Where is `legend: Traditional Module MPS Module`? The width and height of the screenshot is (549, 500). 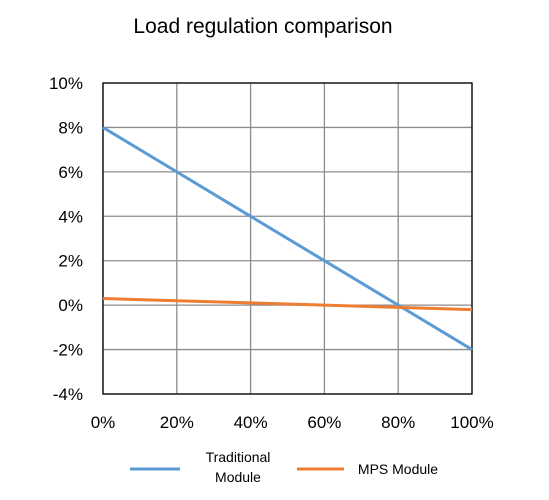
legend: Traditional Module MPS Module is located at coordinates (284, 467).